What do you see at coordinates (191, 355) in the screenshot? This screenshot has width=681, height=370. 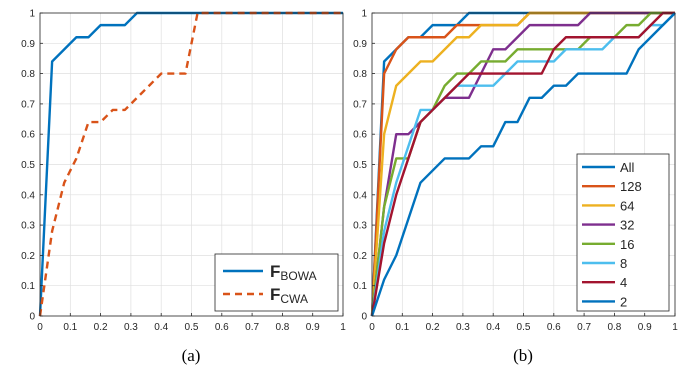 I see `caption-a: (a)` at bounding box center [191, 355].